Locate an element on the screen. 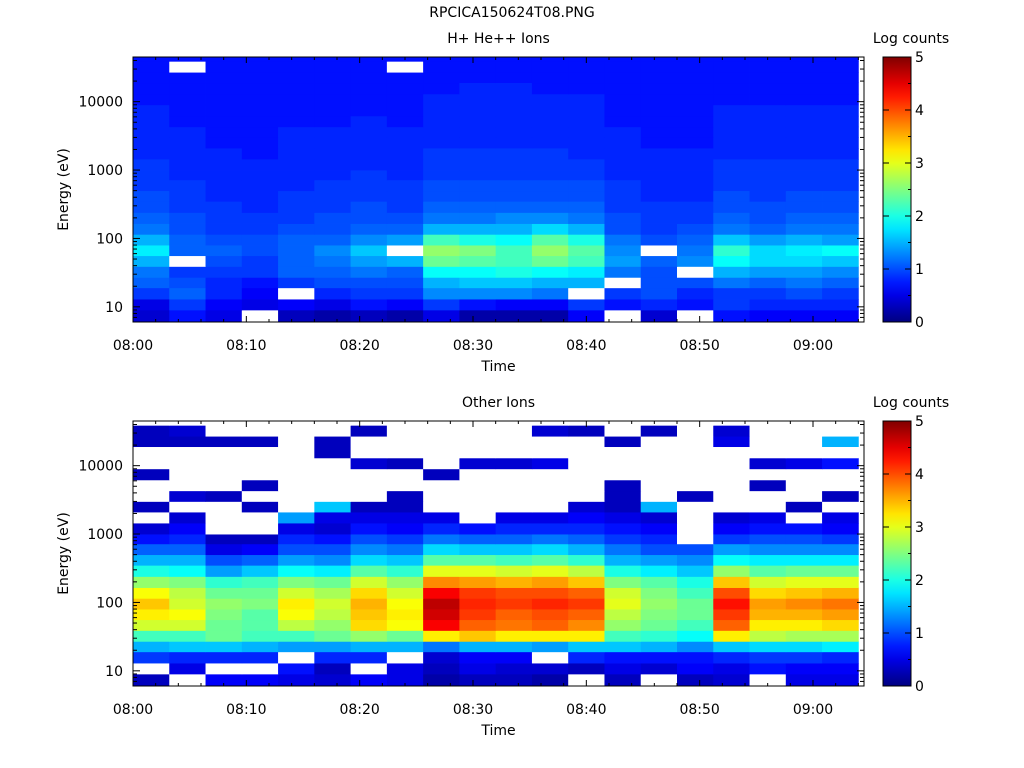  figure-title: RPCICA150624T08.PNG is located at coordinates (512, 13).